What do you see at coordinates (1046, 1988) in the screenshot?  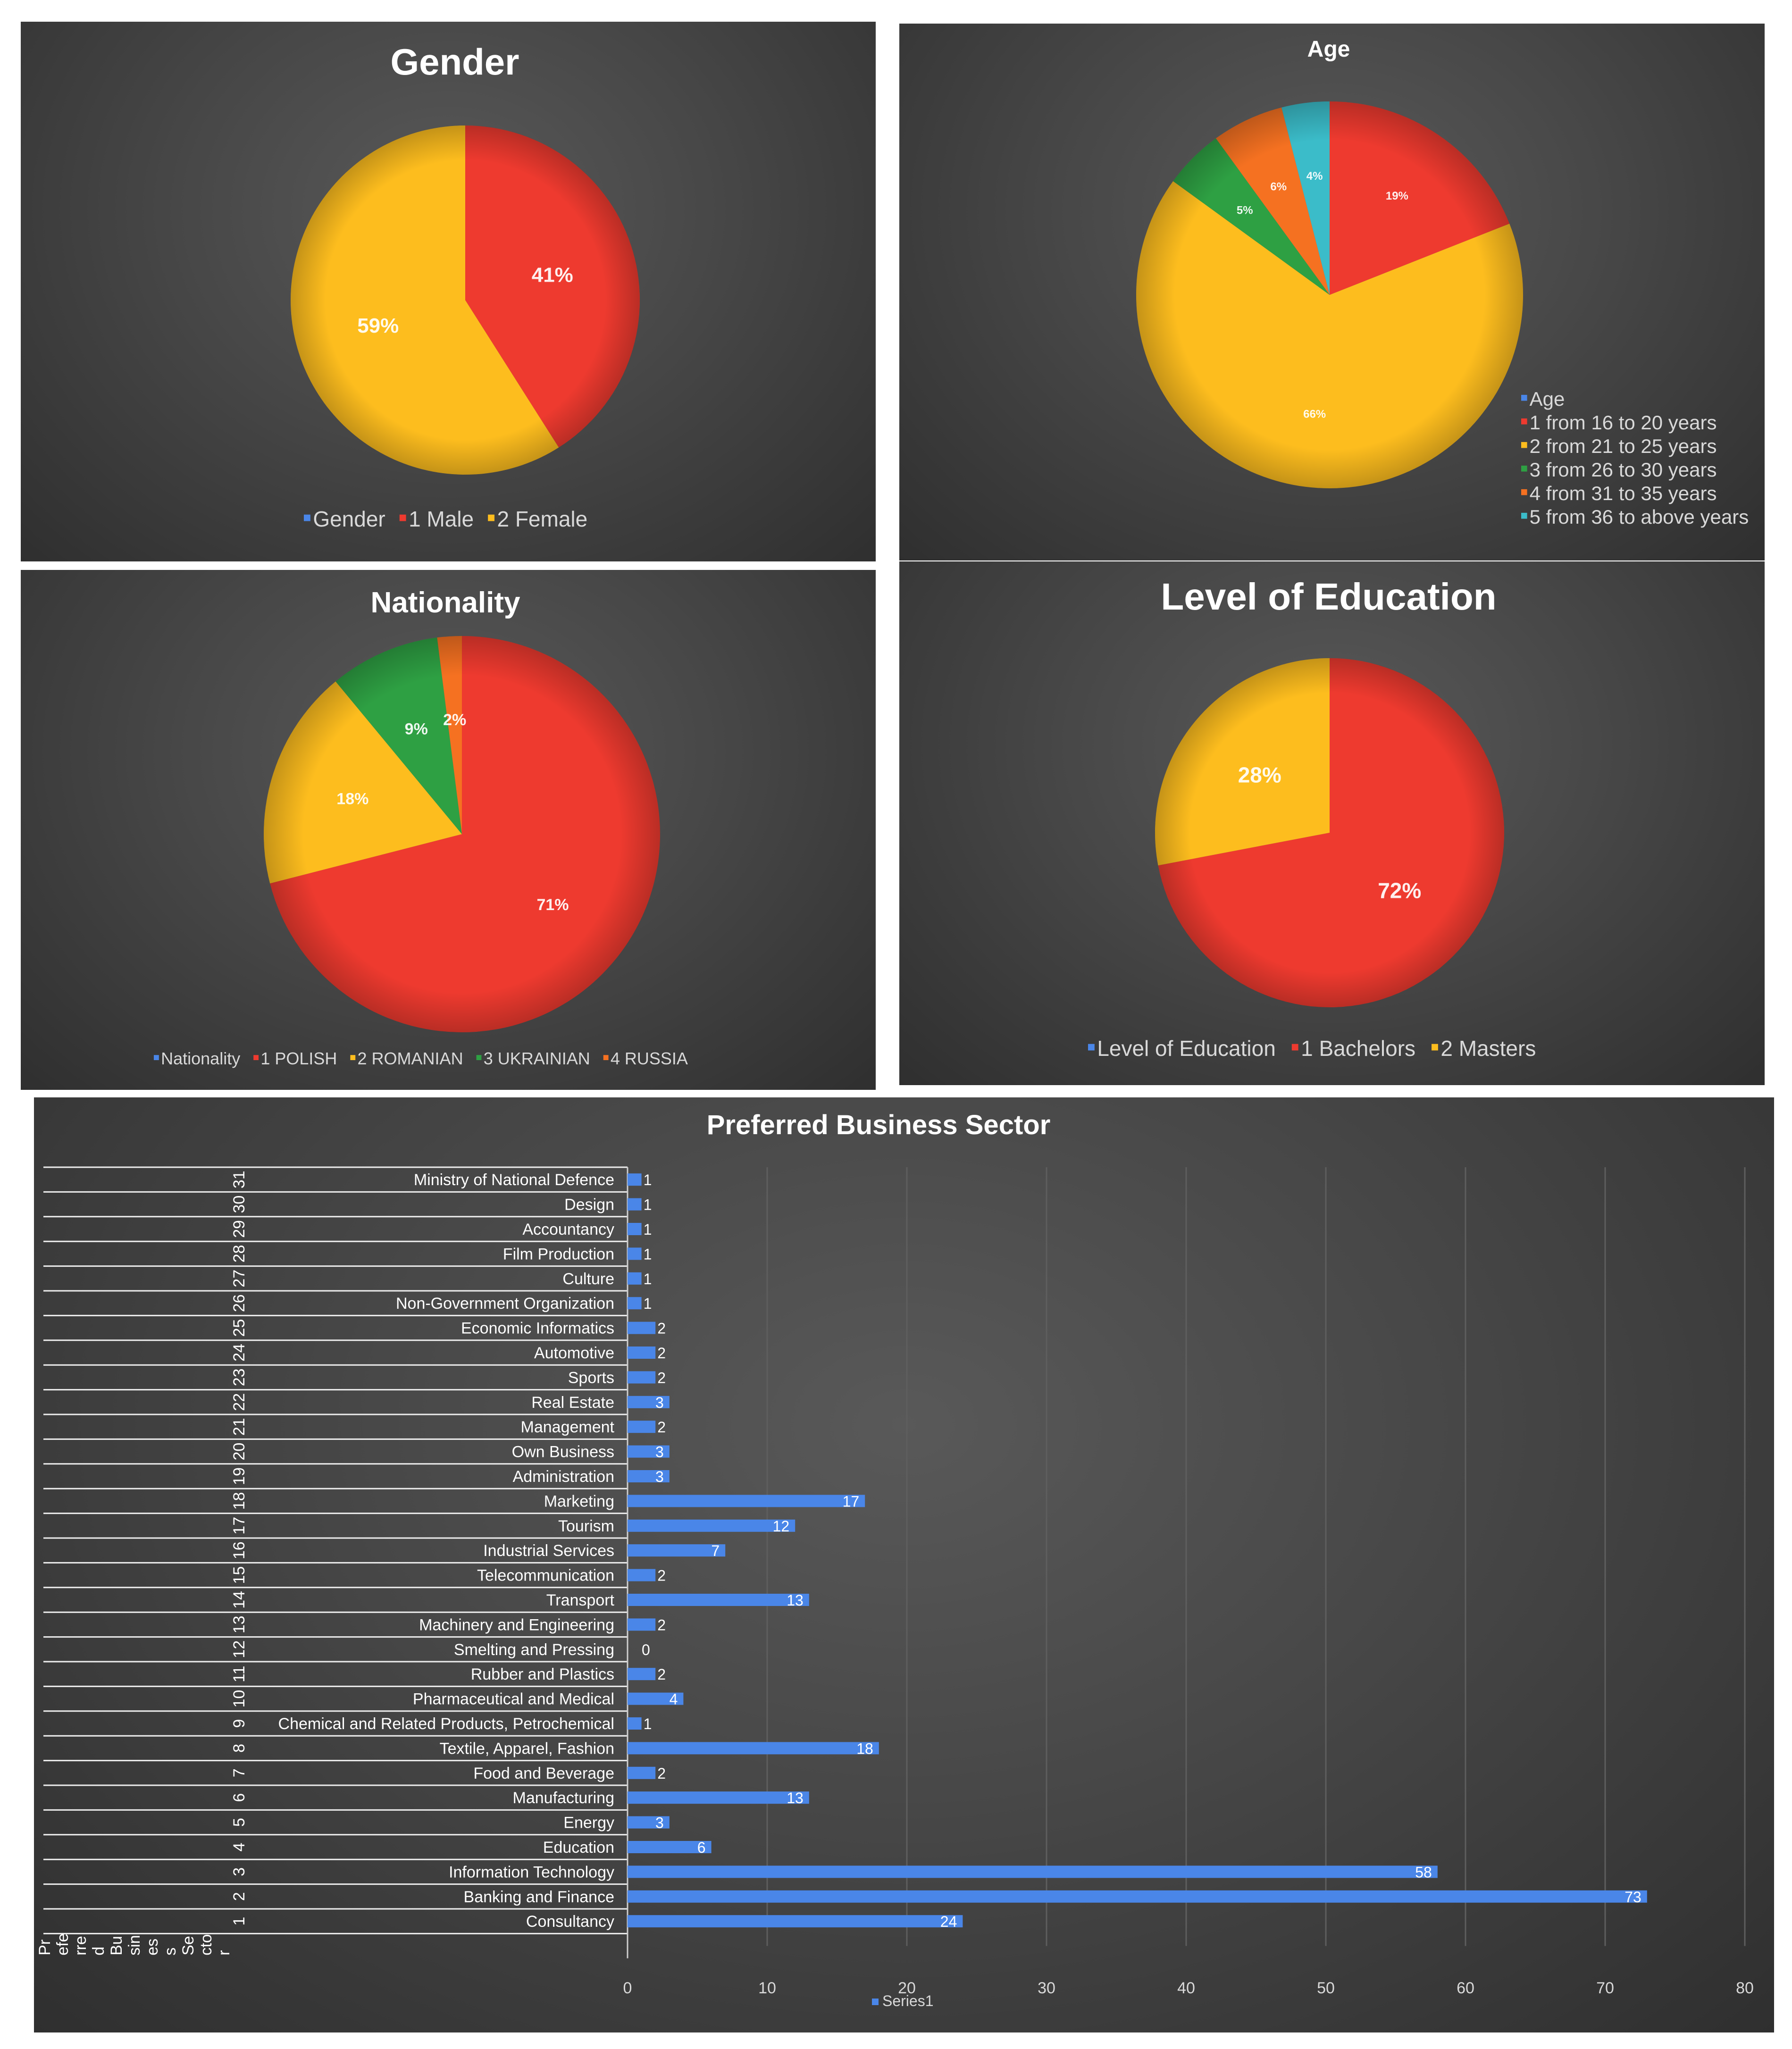 I see `x-tick-label-30: 30` at bounding box center [1046, 1988].